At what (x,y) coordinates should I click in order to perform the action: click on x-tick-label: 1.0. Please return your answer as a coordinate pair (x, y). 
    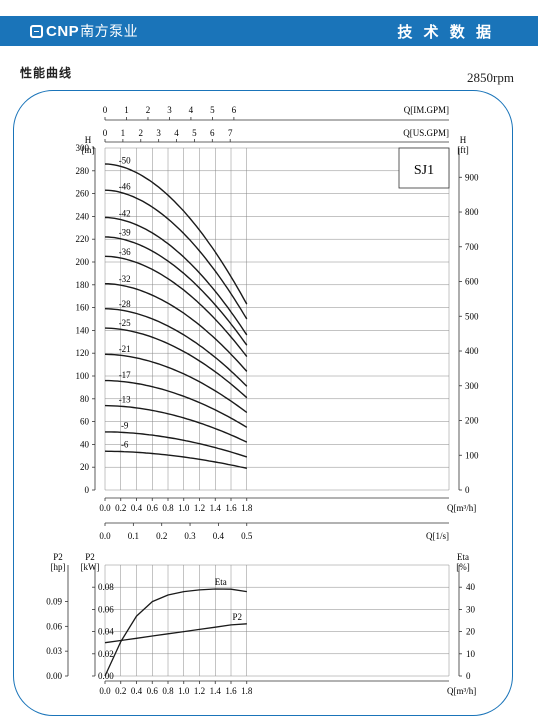
    Looking at the image, I should click on (184, 508).